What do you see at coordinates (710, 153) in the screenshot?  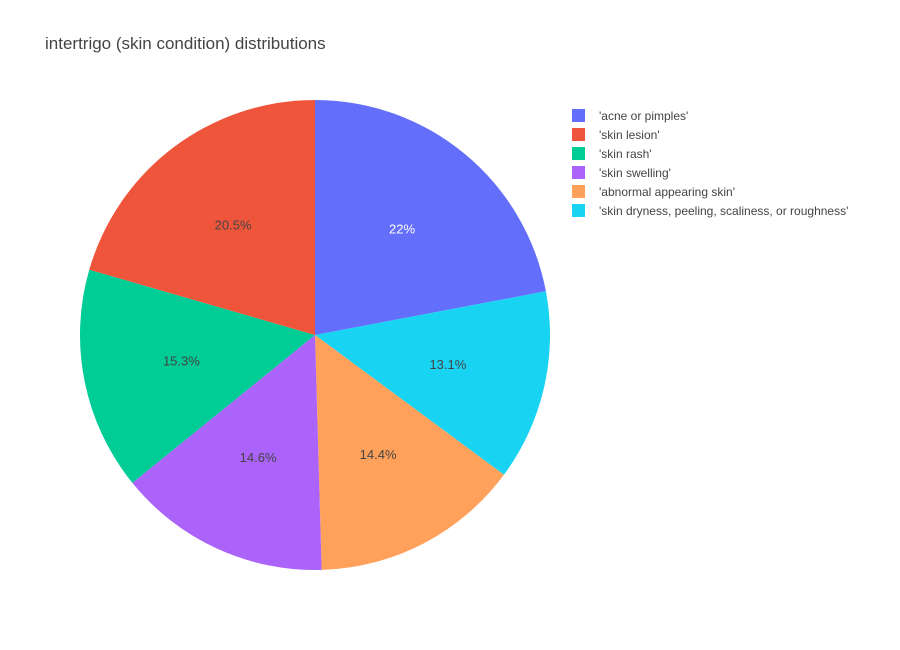 I see `legend-item: 'skin rash'` at bounding box center [710, 153].